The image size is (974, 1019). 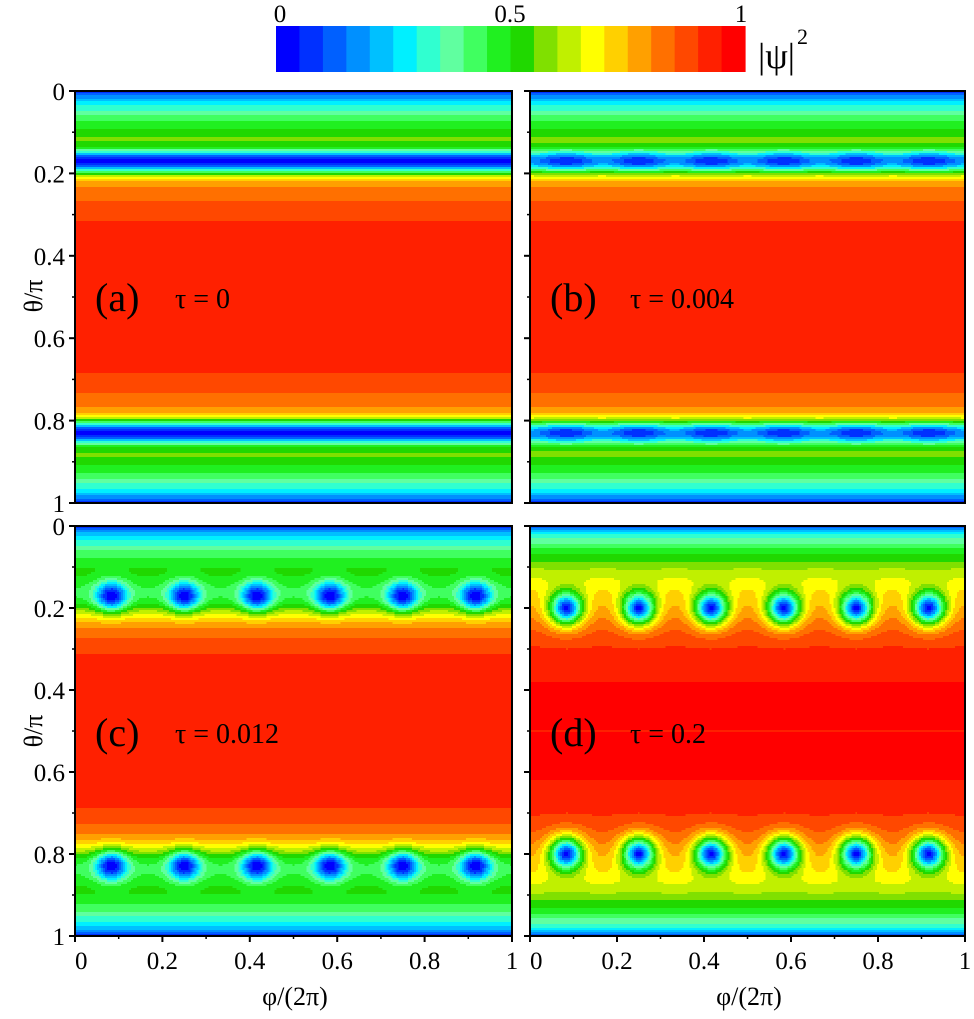 I want to click on colorbar-tick-label-1: 1, so click(x=741, y=14).